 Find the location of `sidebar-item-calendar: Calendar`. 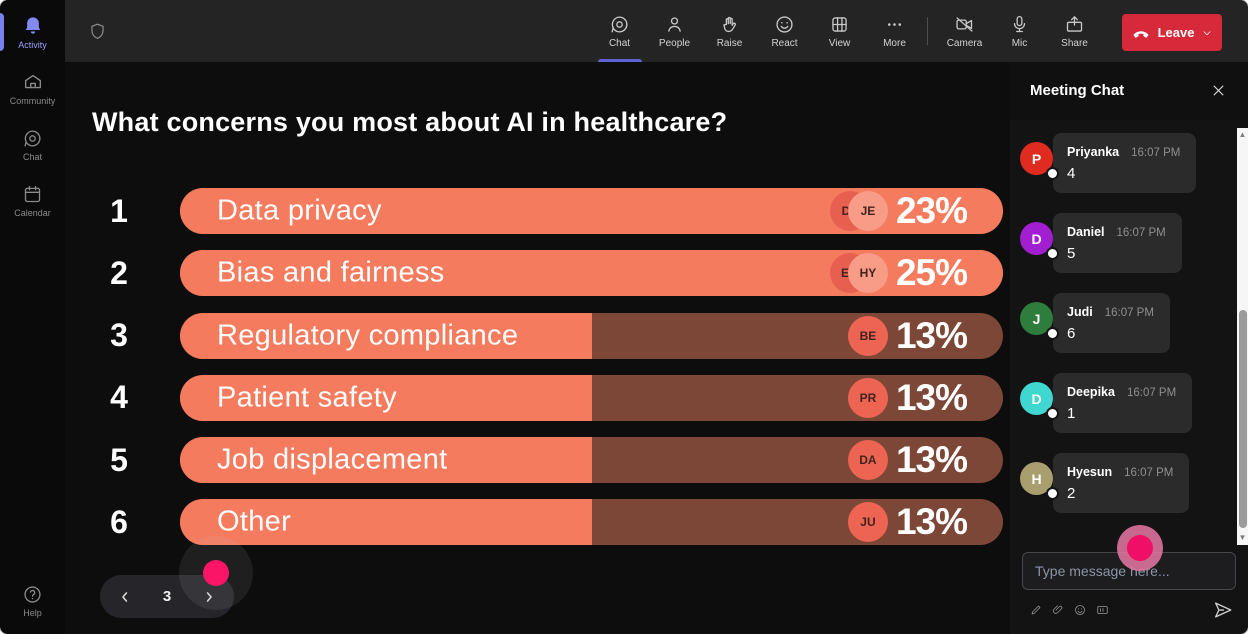

sidebar-item-calendar: Calendar is located at coordinates (32, 200).